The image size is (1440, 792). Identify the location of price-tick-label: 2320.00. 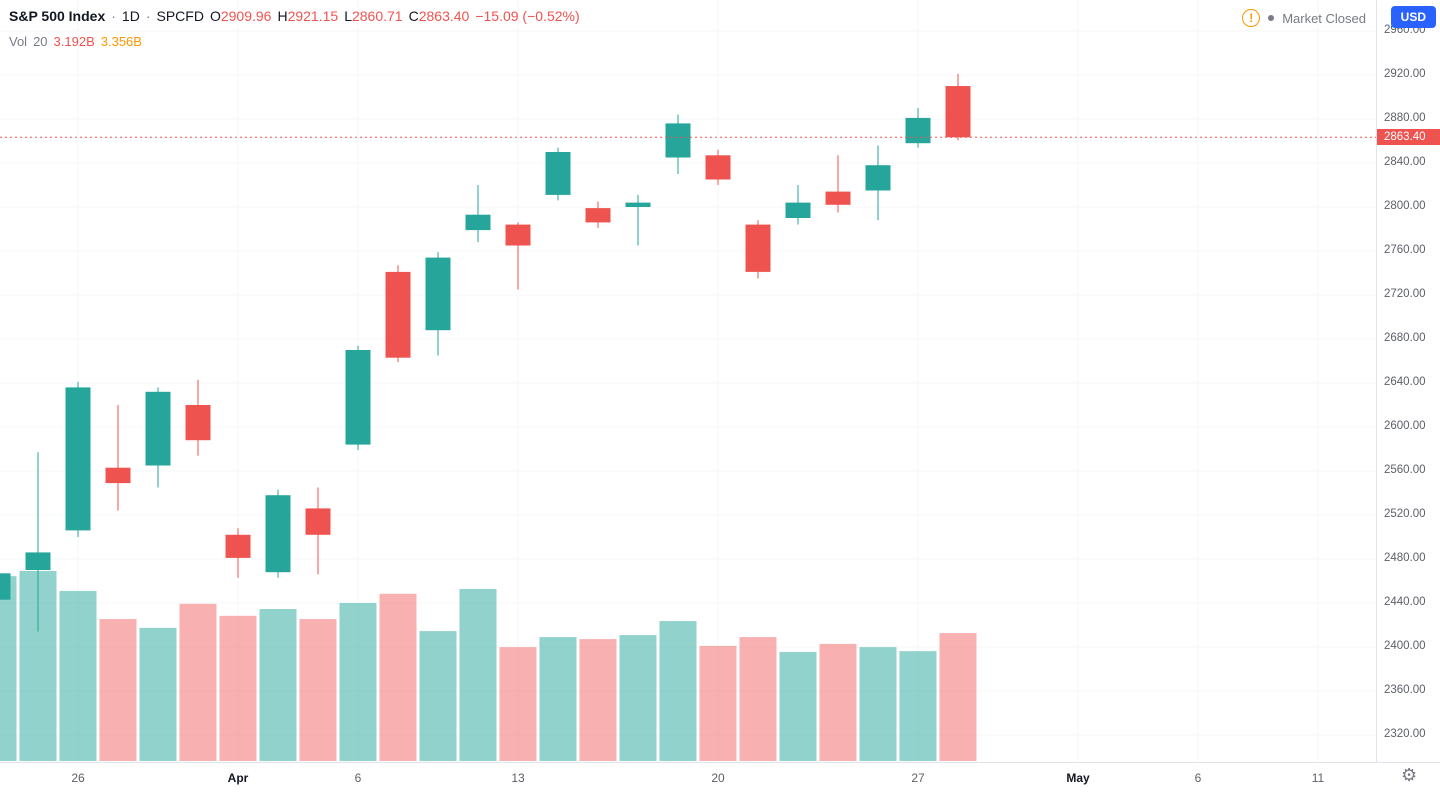
(1405, 734).